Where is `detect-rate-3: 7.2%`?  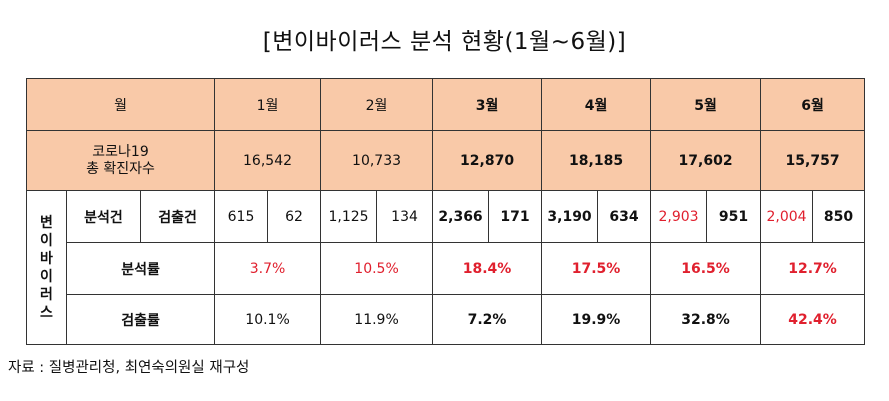 detect-rate-3: 7.2% is located at coordinates (487, 319).